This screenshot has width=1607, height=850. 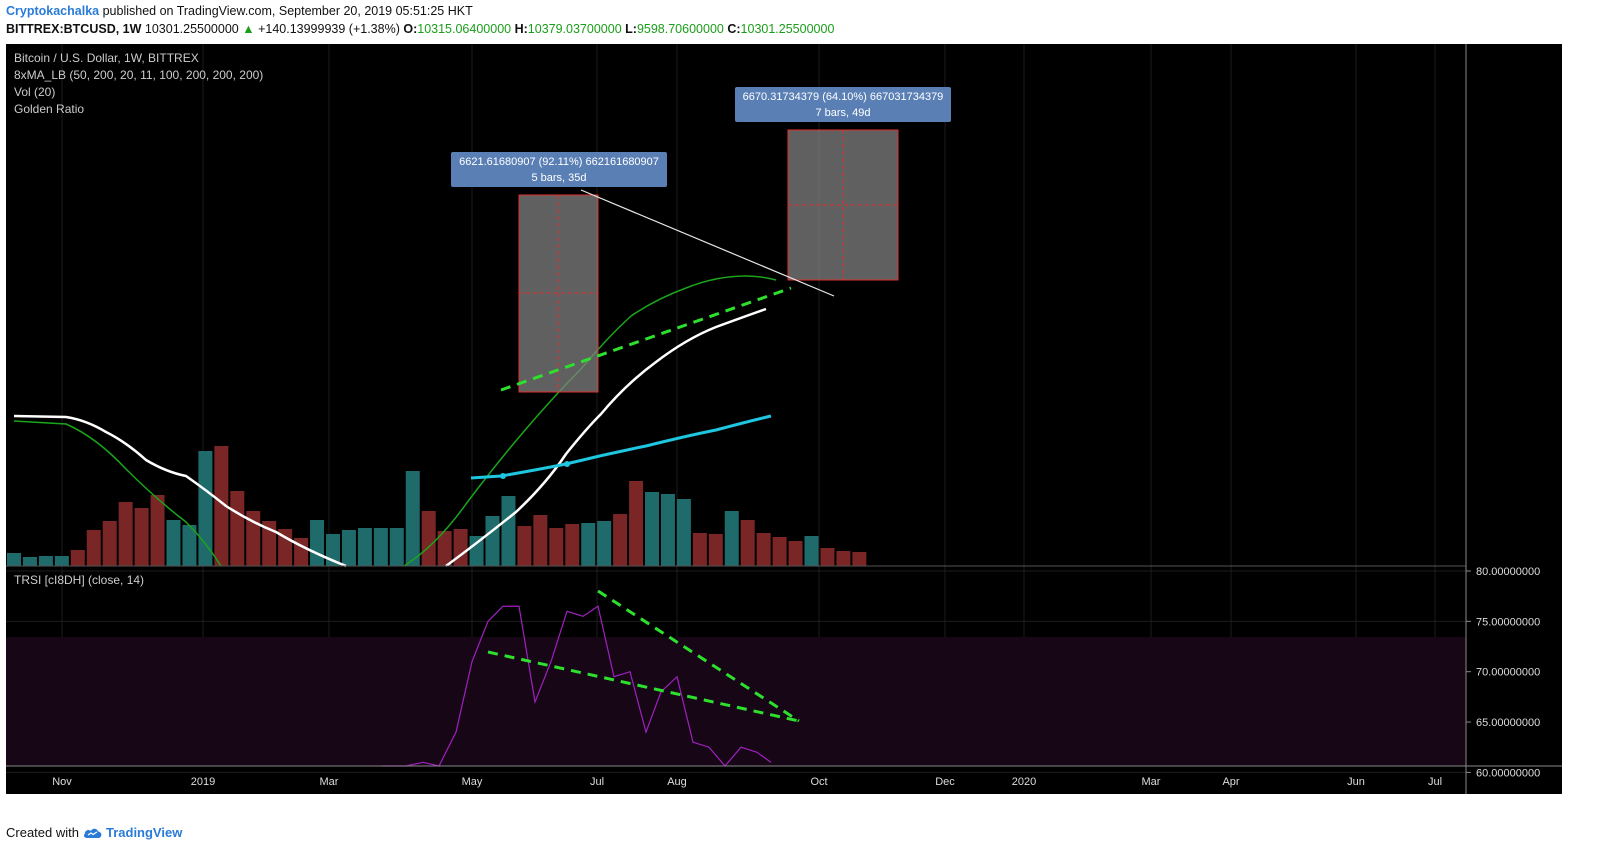 What do you see at coordinates (106, 58) in the screenshot?
I see `legend-title: Bitcoin / U.S. Dollar, 1W, BITTREX` at bounding box center [106, 58].